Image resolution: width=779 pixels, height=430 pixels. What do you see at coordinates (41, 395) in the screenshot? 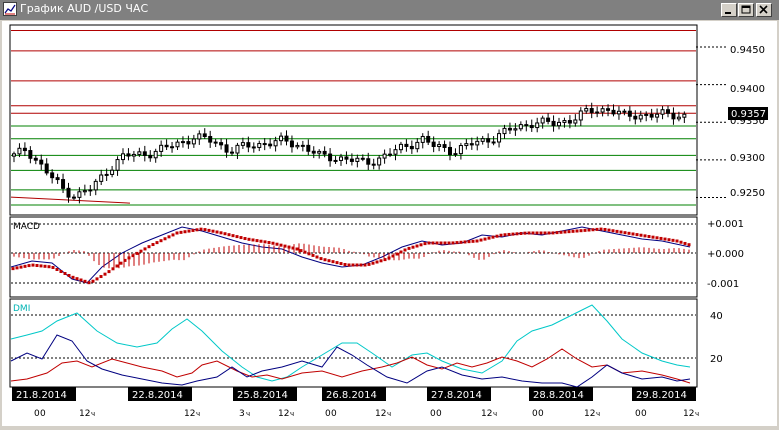
I see `svg-text: 21.8.2014` at bounding box center [41, 395].